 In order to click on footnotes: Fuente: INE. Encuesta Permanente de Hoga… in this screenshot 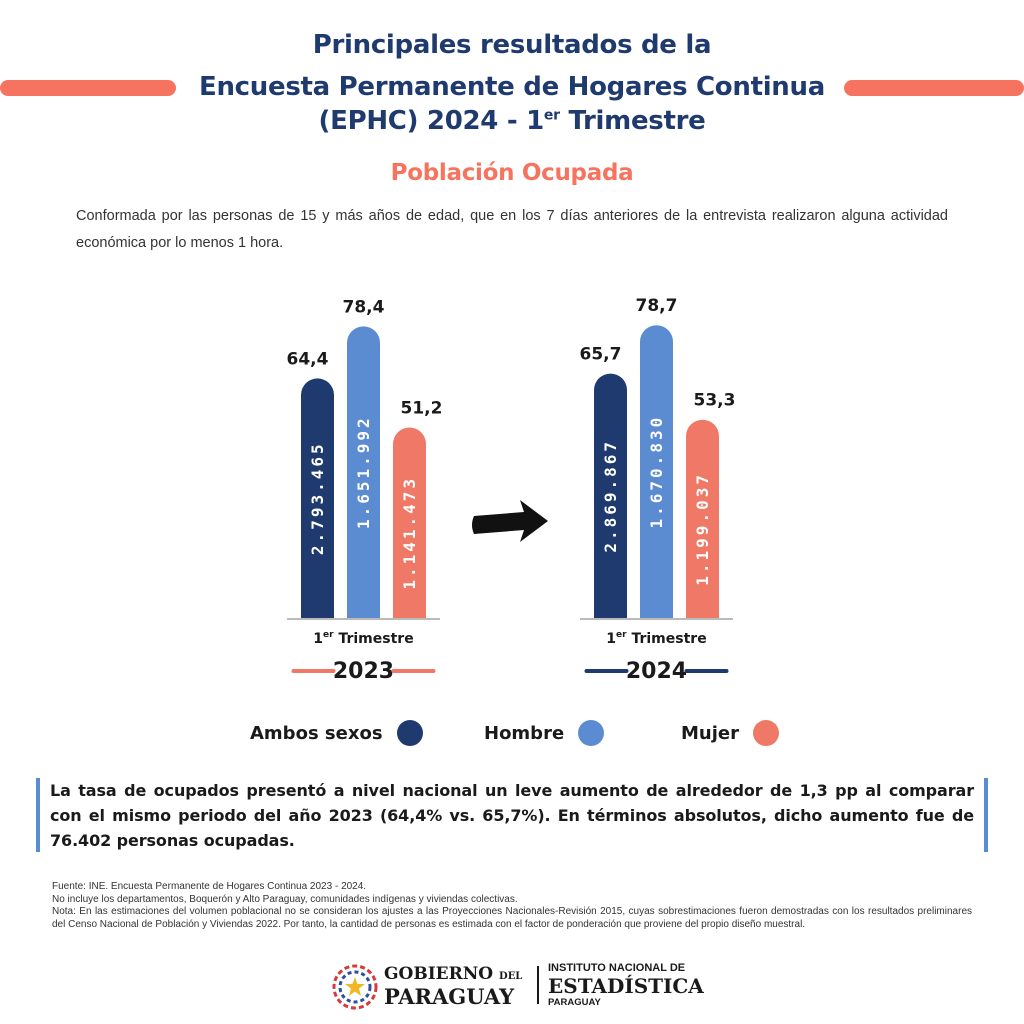, I will do `click(512, 906)`.